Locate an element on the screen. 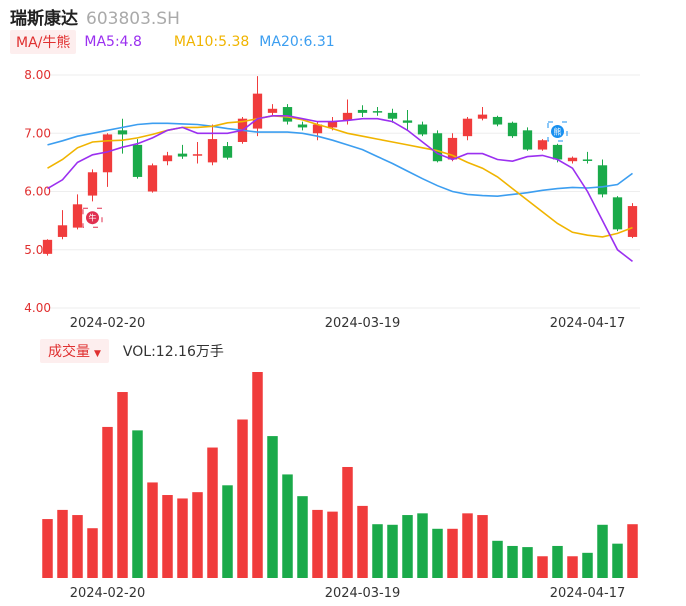 This screenshot has width=686, height=606. signal-badge-label: 熊 is located at coordinates (558, 132).